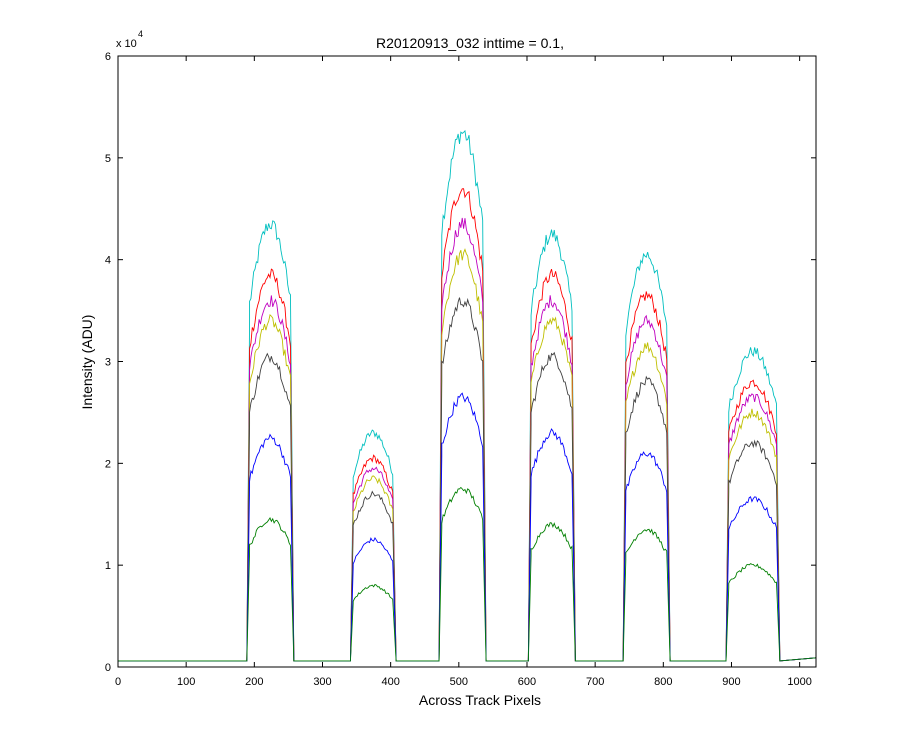 Image resolution: width=900 pixels, height=755 pixels. Describe the element at coordinates (390, 682) in the screenshot. I see `x-tick-label: 400` at that location.